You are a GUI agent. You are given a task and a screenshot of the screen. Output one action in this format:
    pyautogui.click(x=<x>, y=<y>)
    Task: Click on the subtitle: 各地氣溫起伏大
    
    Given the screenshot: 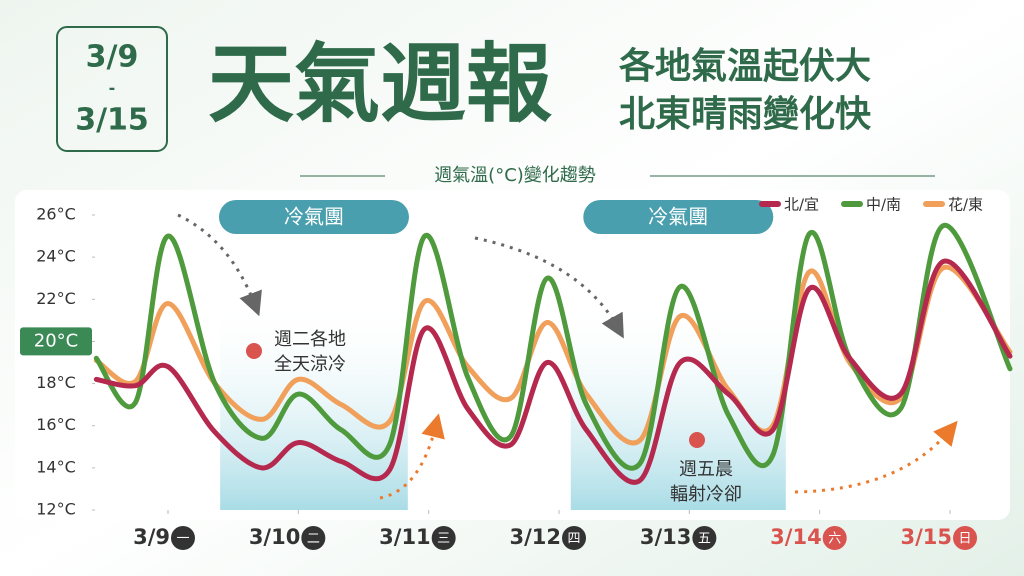 What is the action you would take?
    pyautogui.click(x=745, y=66)
    